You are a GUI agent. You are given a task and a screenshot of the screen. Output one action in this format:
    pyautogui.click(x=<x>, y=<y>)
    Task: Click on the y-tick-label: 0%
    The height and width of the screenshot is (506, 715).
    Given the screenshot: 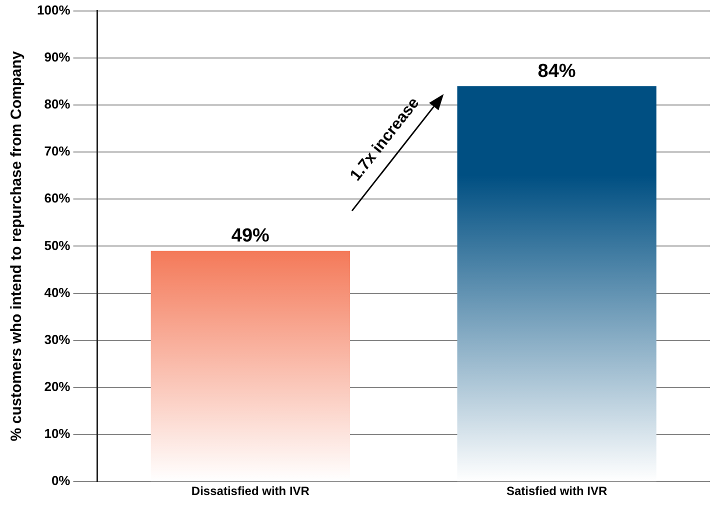 What is the action you would take?
    pyautogui.click(x=61, y=480)
    